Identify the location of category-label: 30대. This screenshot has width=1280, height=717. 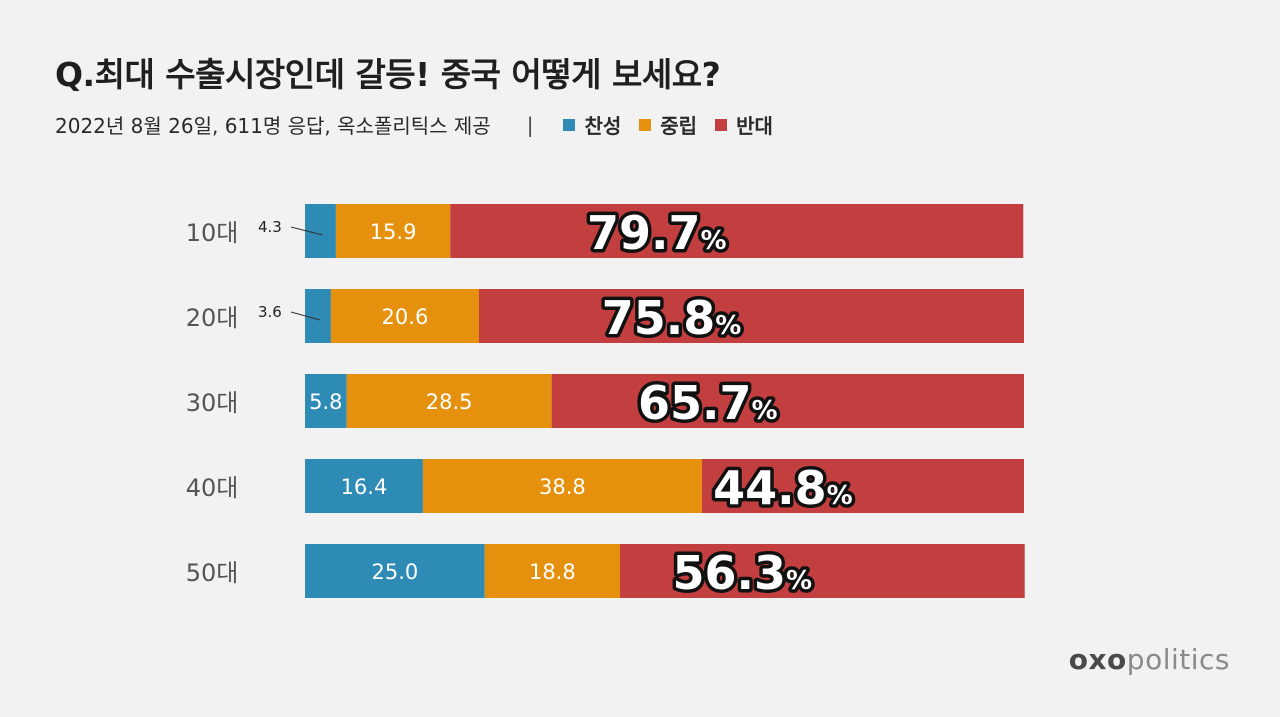
(212, 403).